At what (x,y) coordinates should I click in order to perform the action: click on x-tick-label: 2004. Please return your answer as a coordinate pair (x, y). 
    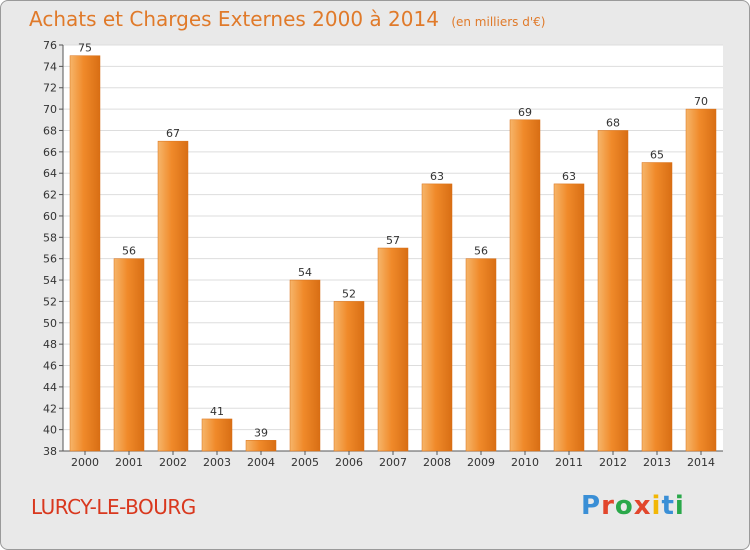
    Looking at the image, I should click on (261, 462).